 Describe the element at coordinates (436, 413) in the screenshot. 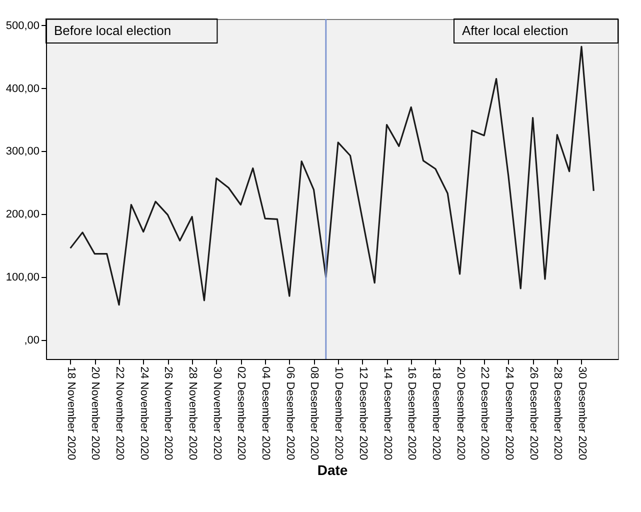

I see `x-tick-label: 18 Desember 2020` at that location.